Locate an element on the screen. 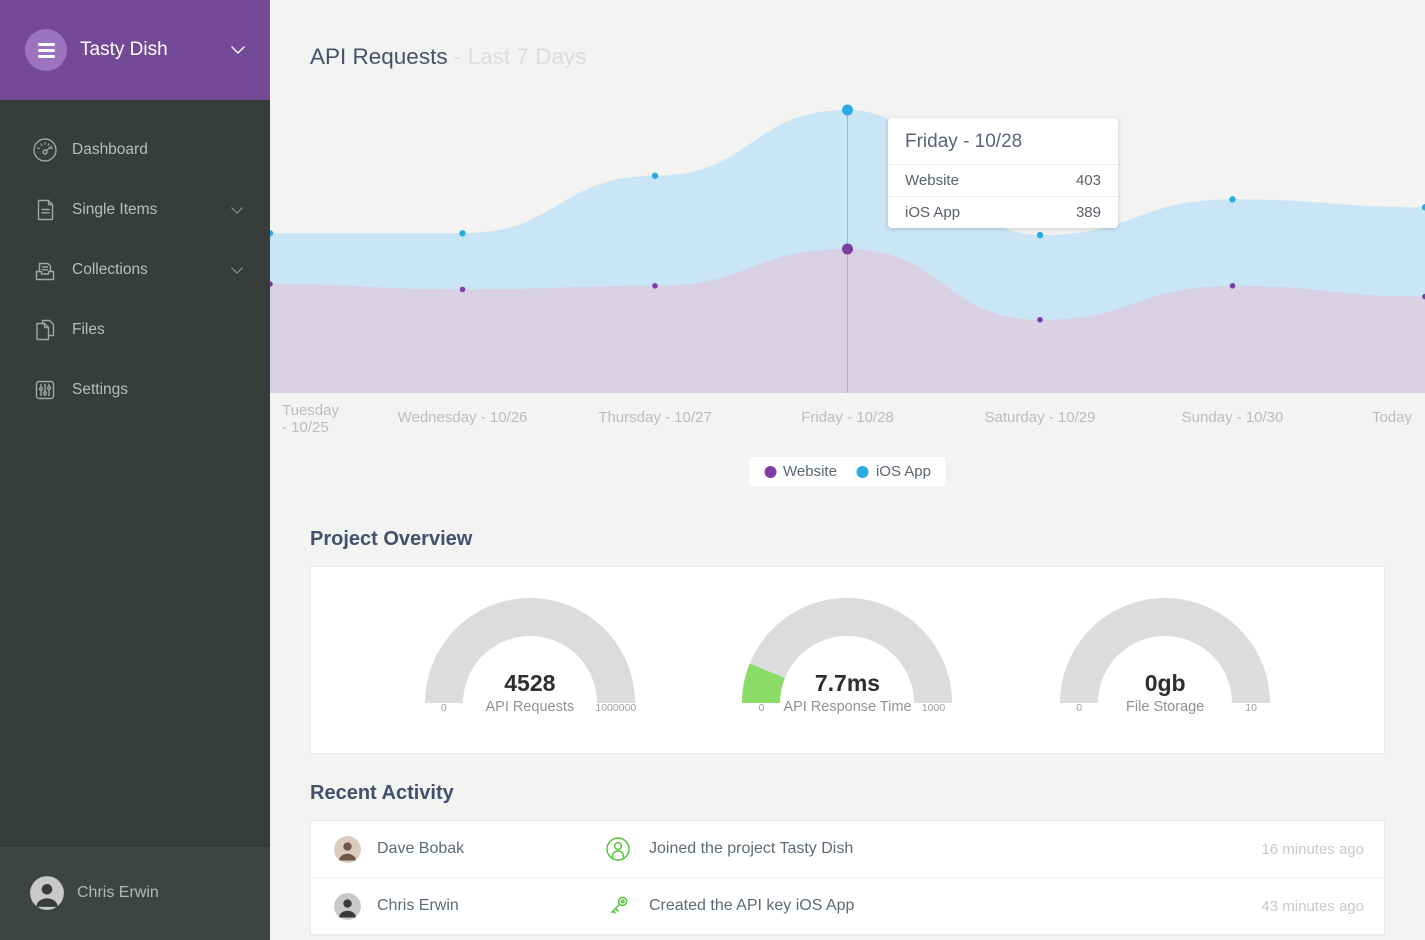 This screenshot has width=1425, height=940. sidebar-item-single-items: Single Items is located at coordinates (135, 210).